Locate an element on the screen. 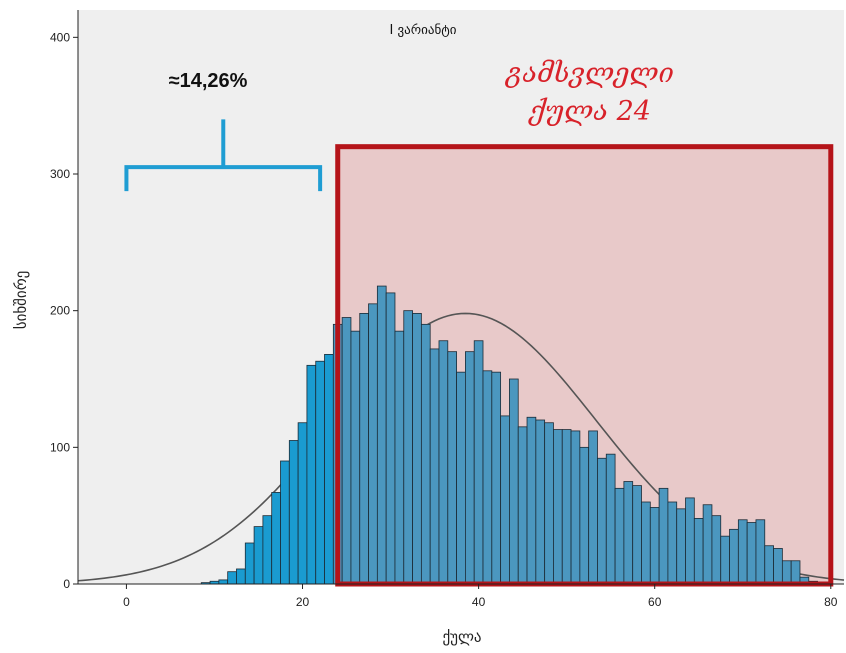 Image resolution: width=846 pixels, height=653 pixels. y-tick-label: 0 is located at coordinates (66, 584).